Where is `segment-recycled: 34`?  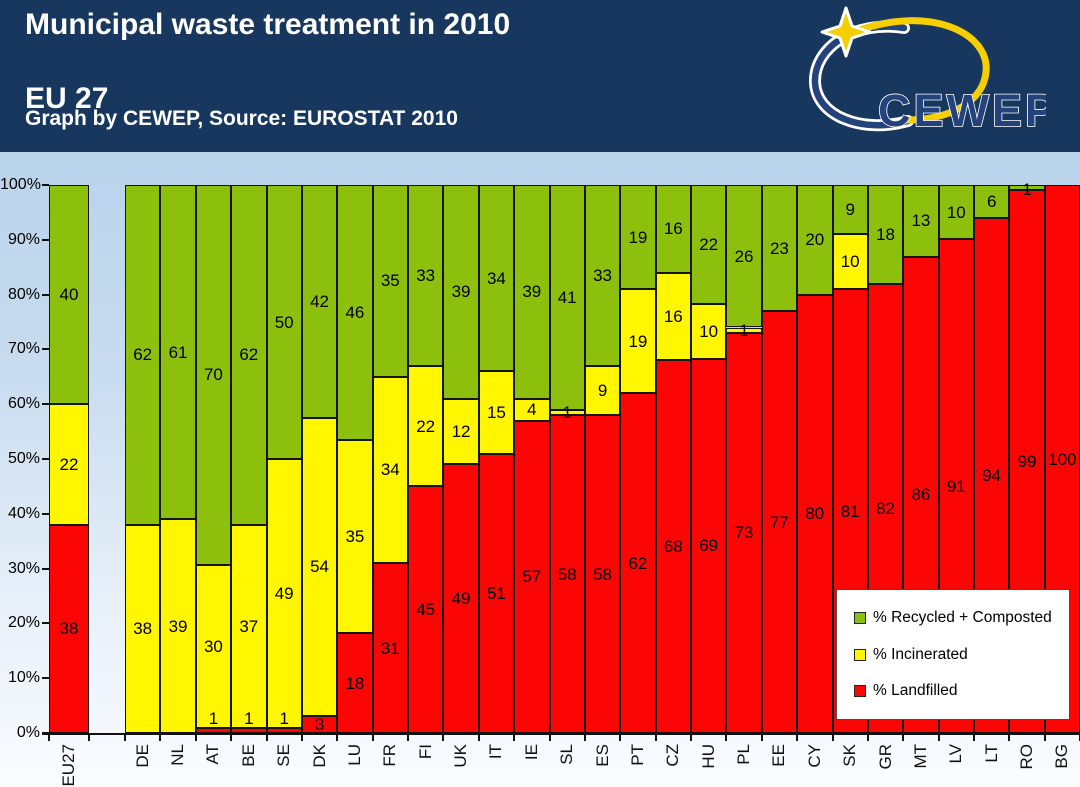 segment-recycled: 34 is located at coordinates (496, 278).